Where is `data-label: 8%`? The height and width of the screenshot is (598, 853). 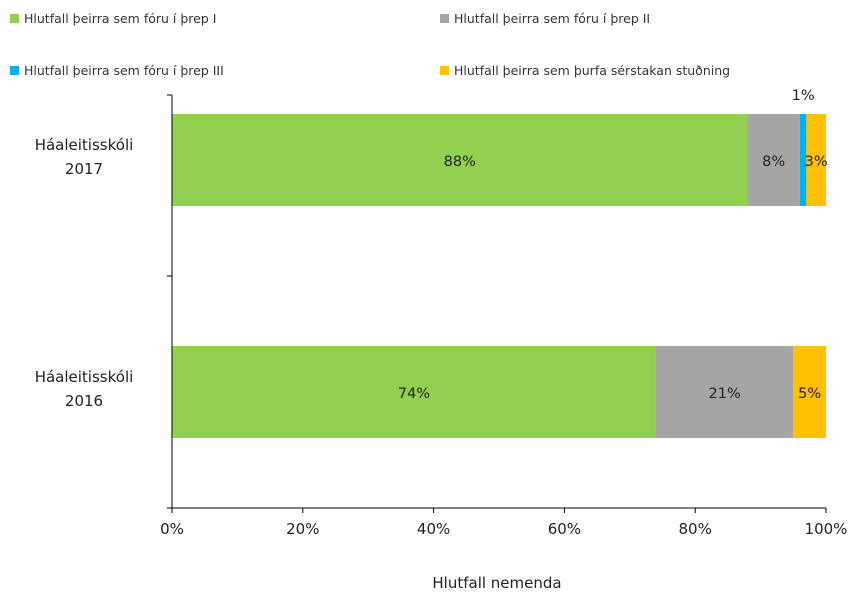
data-label: 8% is located at coordinates (773, 162).